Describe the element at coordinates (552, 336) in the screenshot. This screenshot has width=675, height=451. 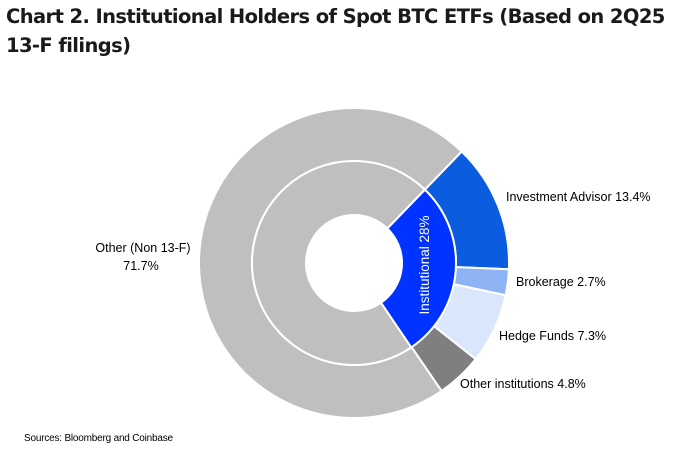
I see `hedge-funds-label: Hedge Funds 7.3%` at that location.